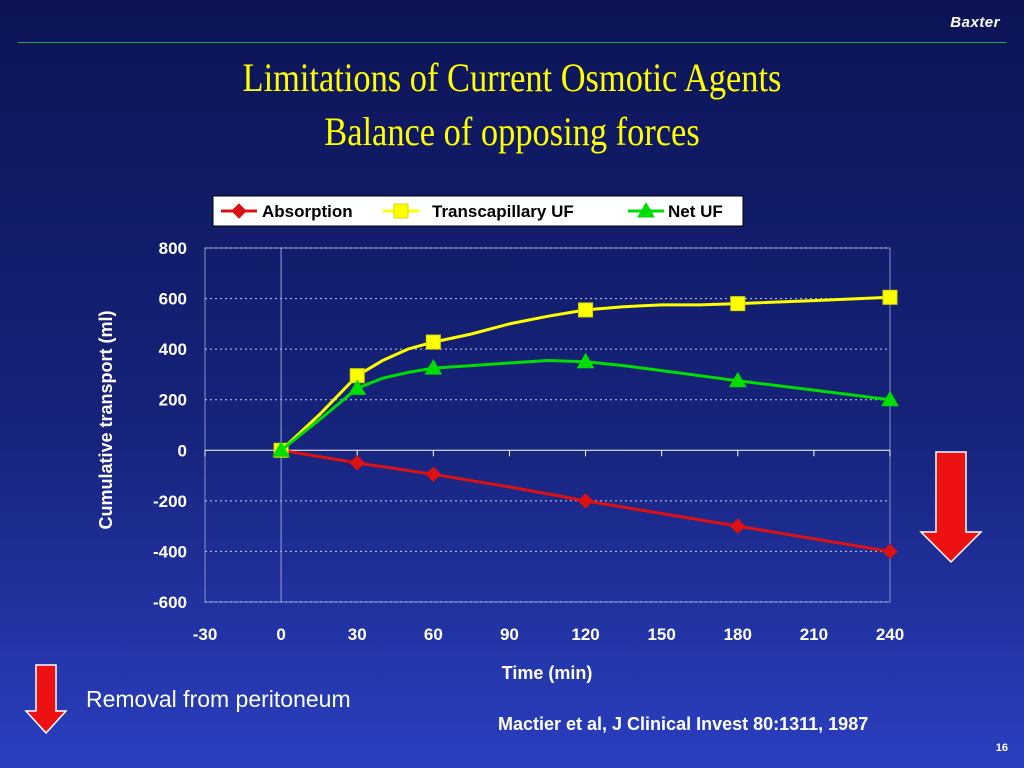 The width and height of the screenshot is (1024, 768). I want to click on y-tick-label: -200, so click(170, 501).